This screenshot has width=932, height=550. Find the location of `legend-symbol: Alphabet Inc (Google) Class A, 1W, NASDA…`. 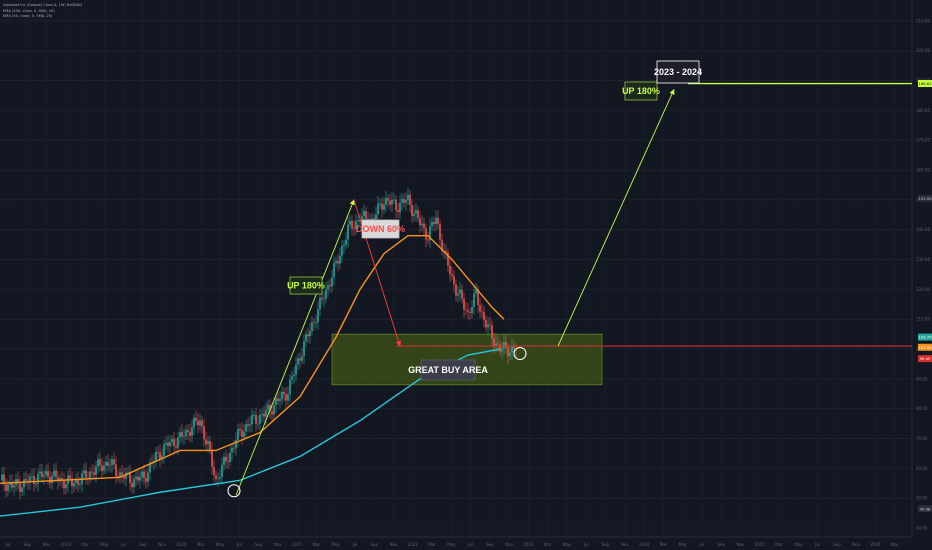

legend-symbol: Alphabet Inc (Google) Class A, 1W, NASDA… is located at coordinates (43, 5).